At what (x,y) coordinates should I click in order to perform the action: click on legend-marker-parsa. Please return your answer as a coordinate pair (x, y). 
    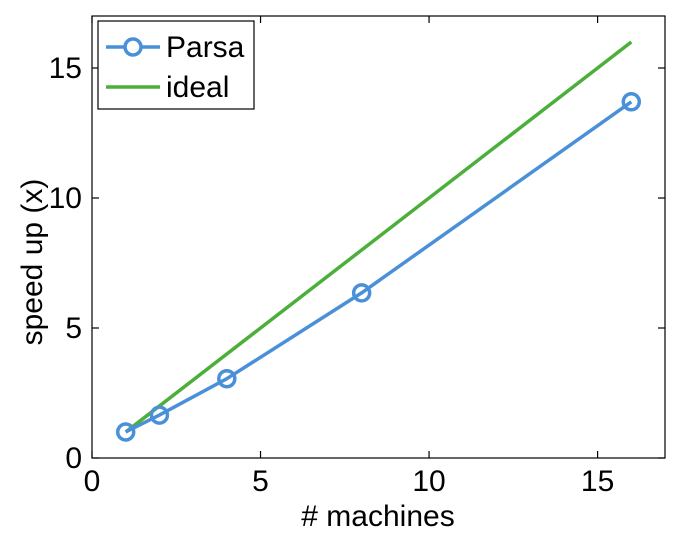
    Looking at the image, I should click on (133, 47).